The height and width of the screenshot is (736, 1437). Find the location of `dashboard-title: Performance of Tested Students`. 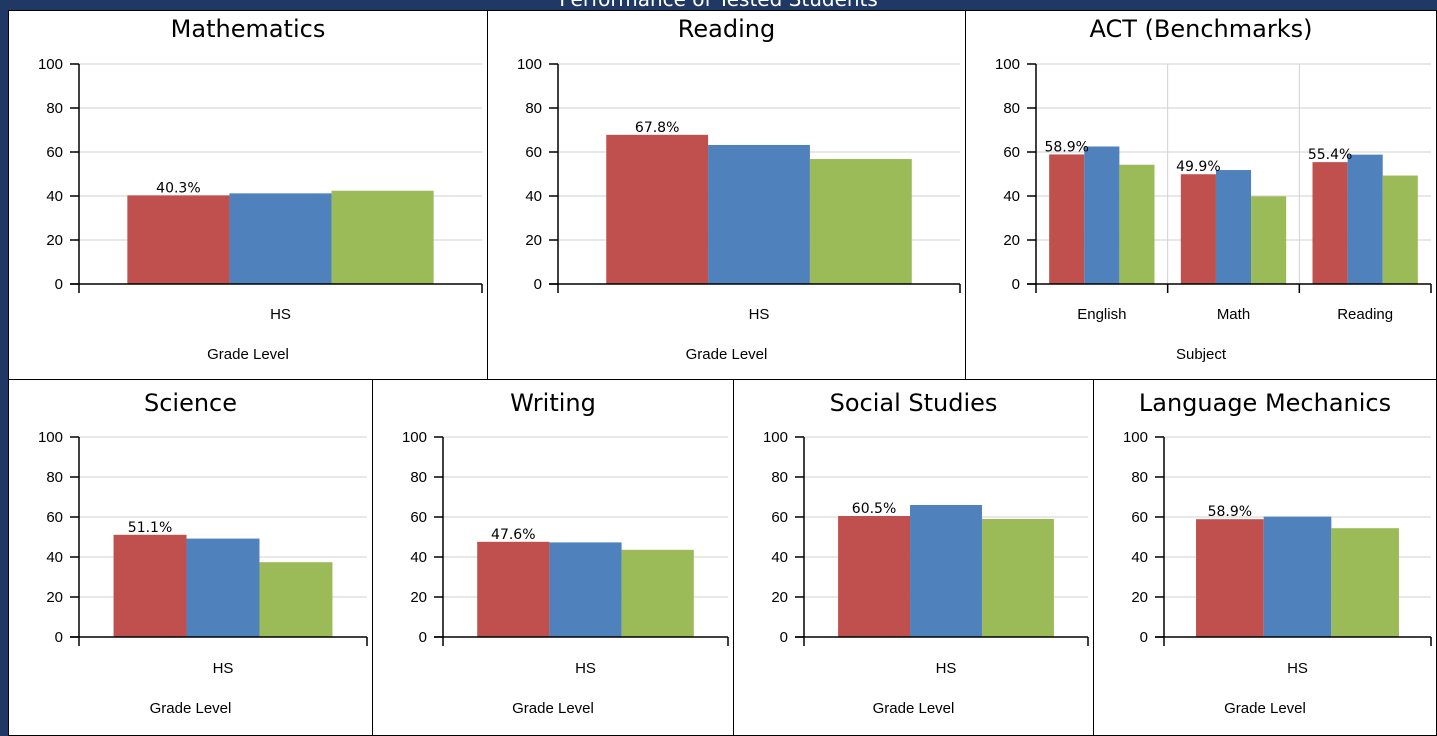

dashboard-title: Performance of Tested Students is located at coordinates (718, 5).